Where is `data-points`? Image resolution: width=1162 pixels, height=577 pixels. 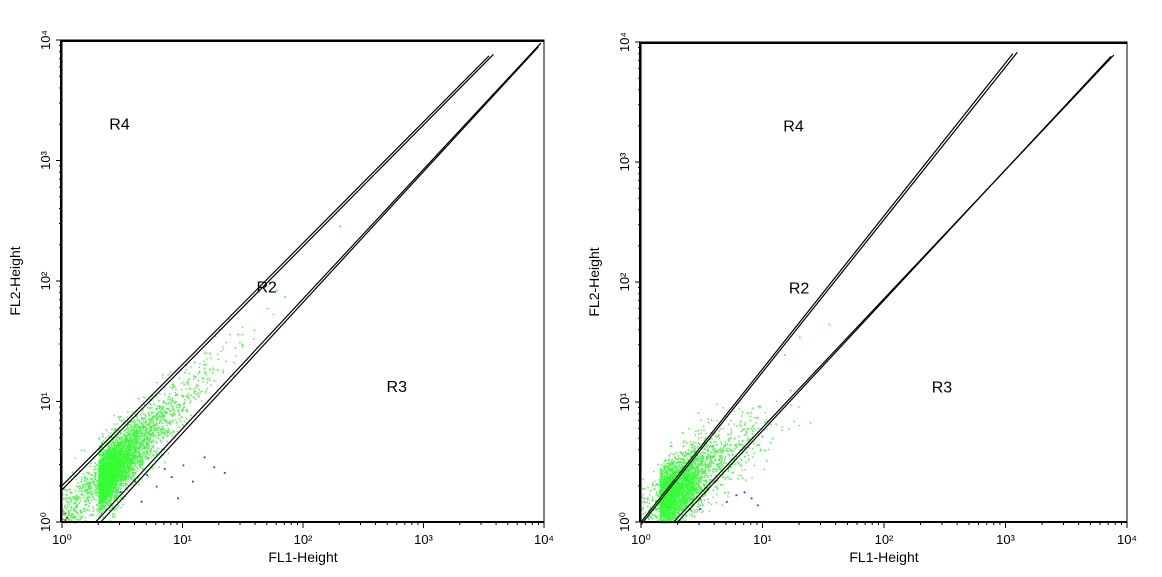 data-points is located at coordinates (736, 423).